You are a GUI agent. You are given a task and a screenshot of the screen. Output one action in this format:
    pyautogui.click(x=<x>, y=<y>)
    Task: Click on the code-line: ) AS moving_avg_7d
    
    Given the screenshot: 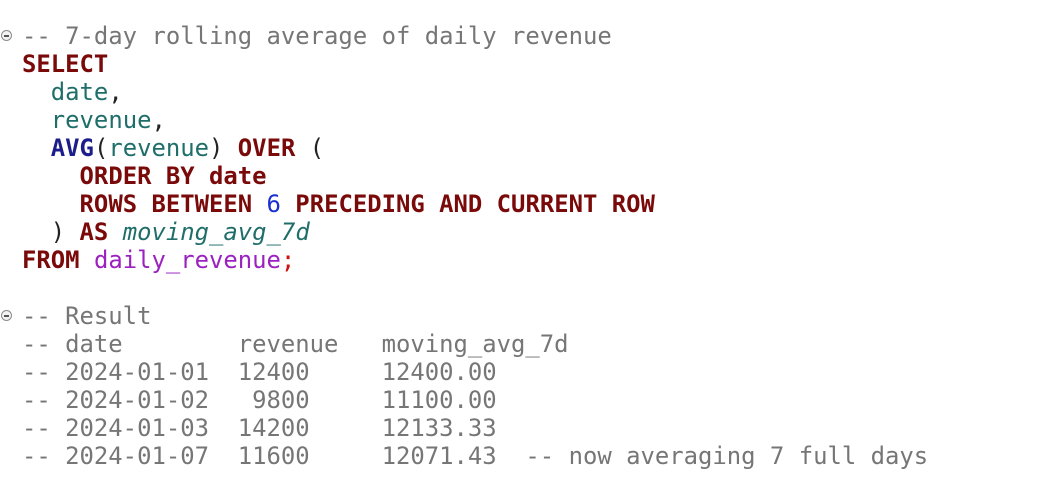 What is the action you would take?
    pyautogui.click(x=524, y=232)
    